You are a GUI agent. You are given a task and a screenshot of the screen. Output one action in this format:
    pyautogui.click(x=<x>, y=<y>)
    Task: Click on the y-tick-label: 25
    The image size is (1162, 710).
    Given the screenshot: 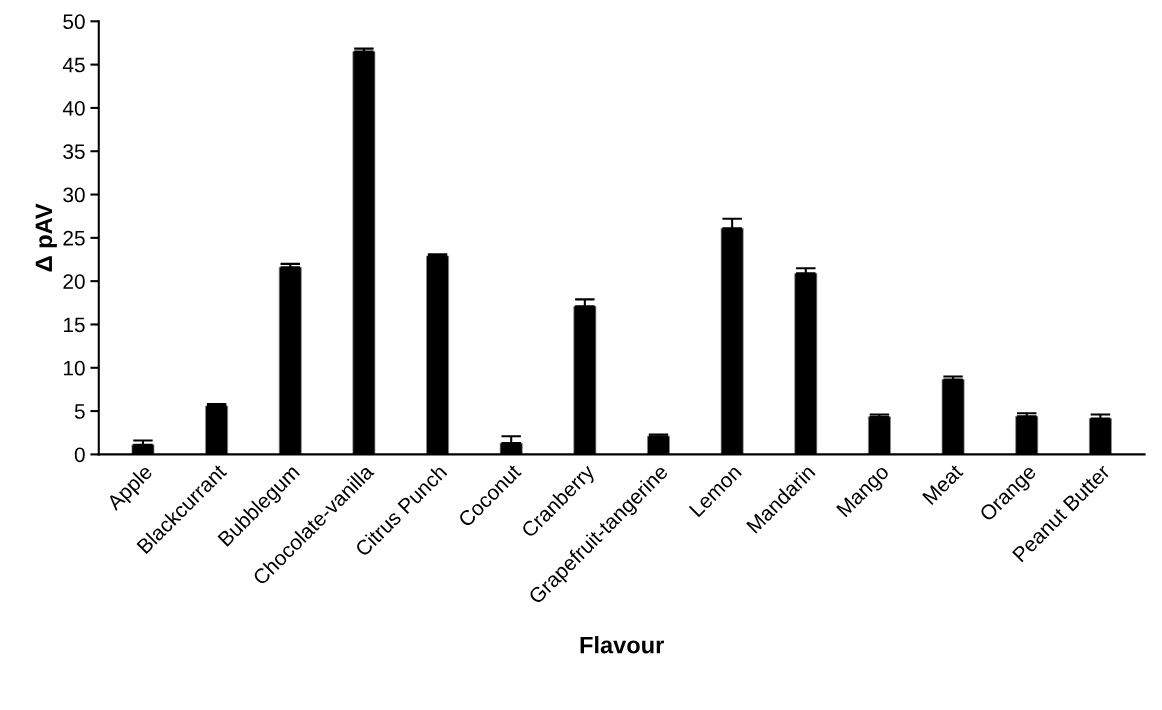 What is the action you would take?
    pyautogui.click(x=74, y=238)
    